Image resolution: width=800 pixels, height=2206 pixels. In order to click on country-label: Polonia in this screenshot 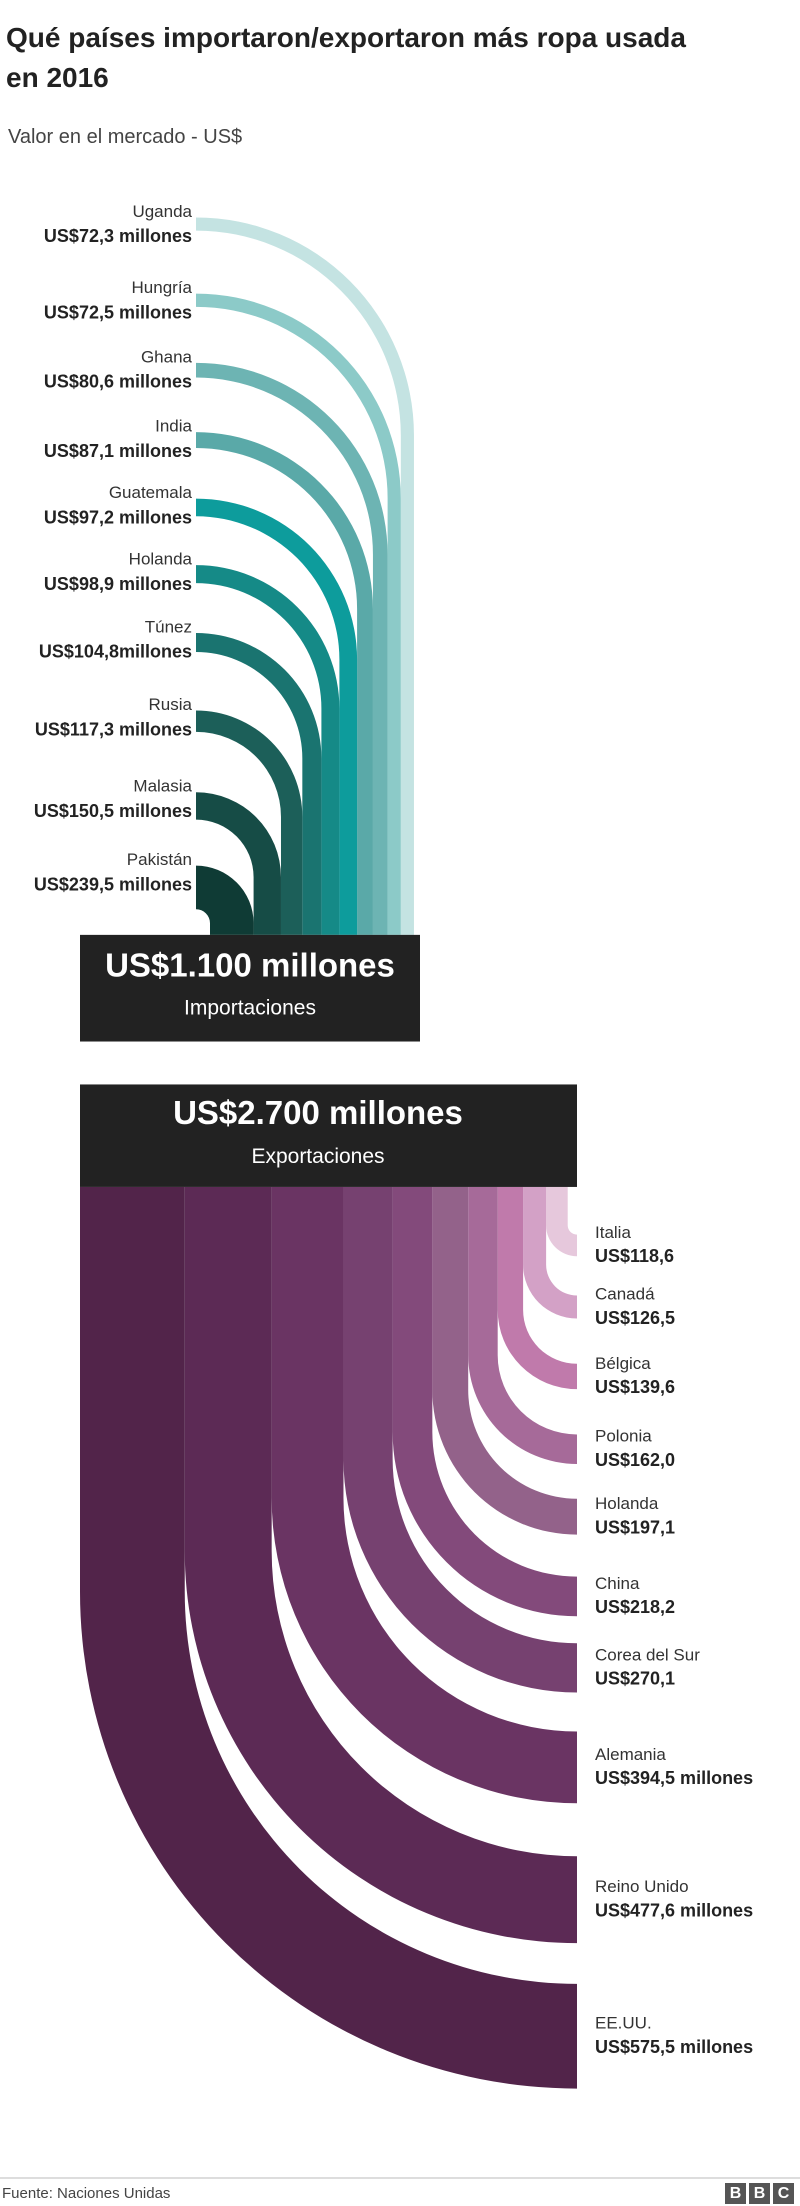, I will do `click(623, 1436)`.